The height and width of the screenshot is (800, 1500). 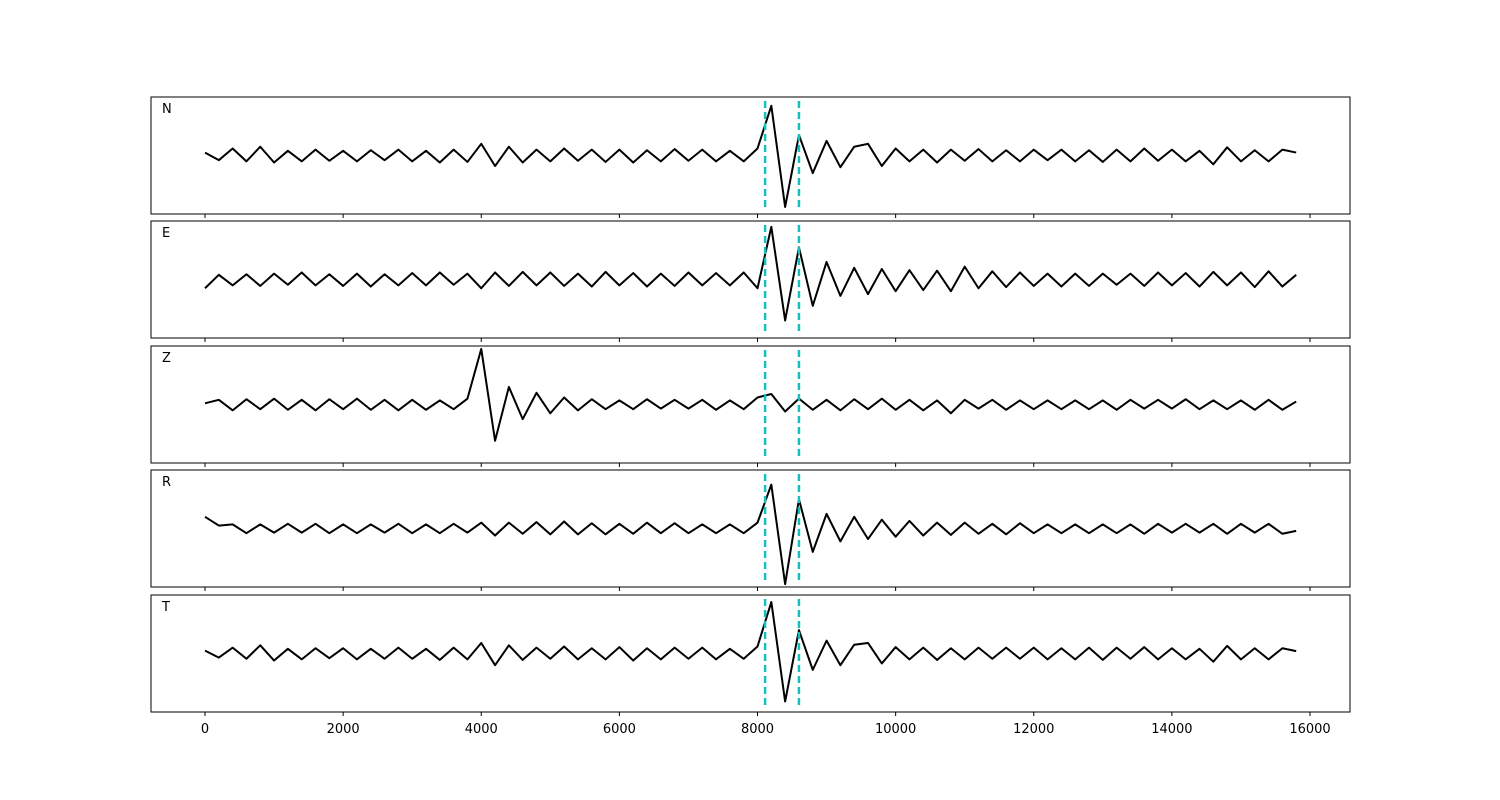 What do you see at coordinates (165, 607) in the screenshot?
I see `panel-label: T` at bounding box center [165, 607].